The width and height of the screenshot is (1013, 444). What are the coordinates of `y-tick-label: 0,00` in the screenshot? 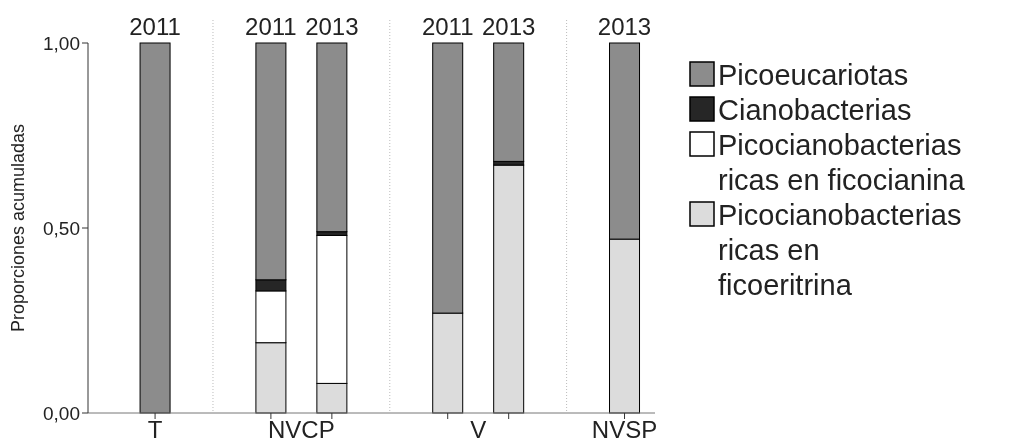 It's located at (61, 413).